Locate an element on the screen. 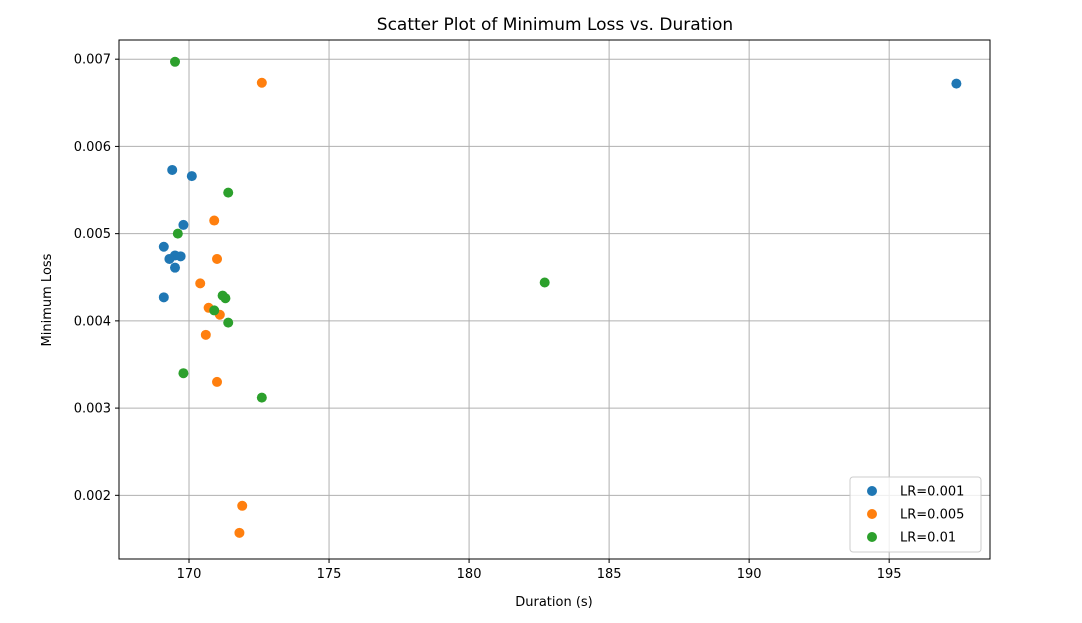 This screenshot has height=623, width=1082. y-tick-label: 0.006 is located at coordinates (92, 147).